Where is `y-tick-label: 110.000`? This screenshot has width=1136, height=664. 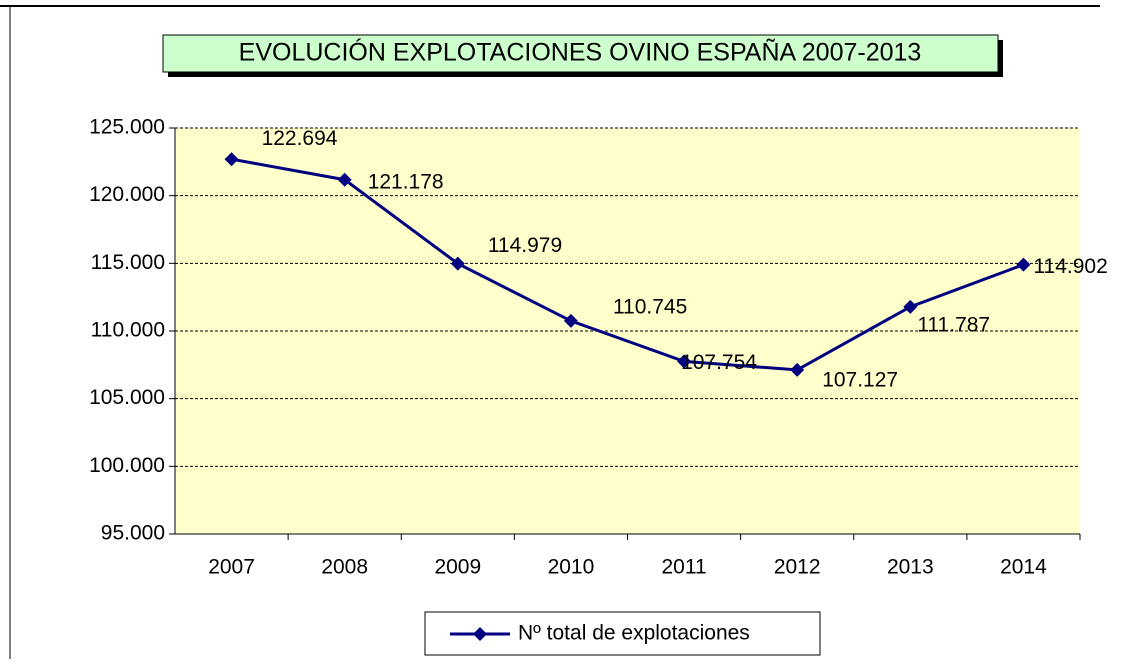
y-tick-label: 110.000 is located at coordinates (128, 330).